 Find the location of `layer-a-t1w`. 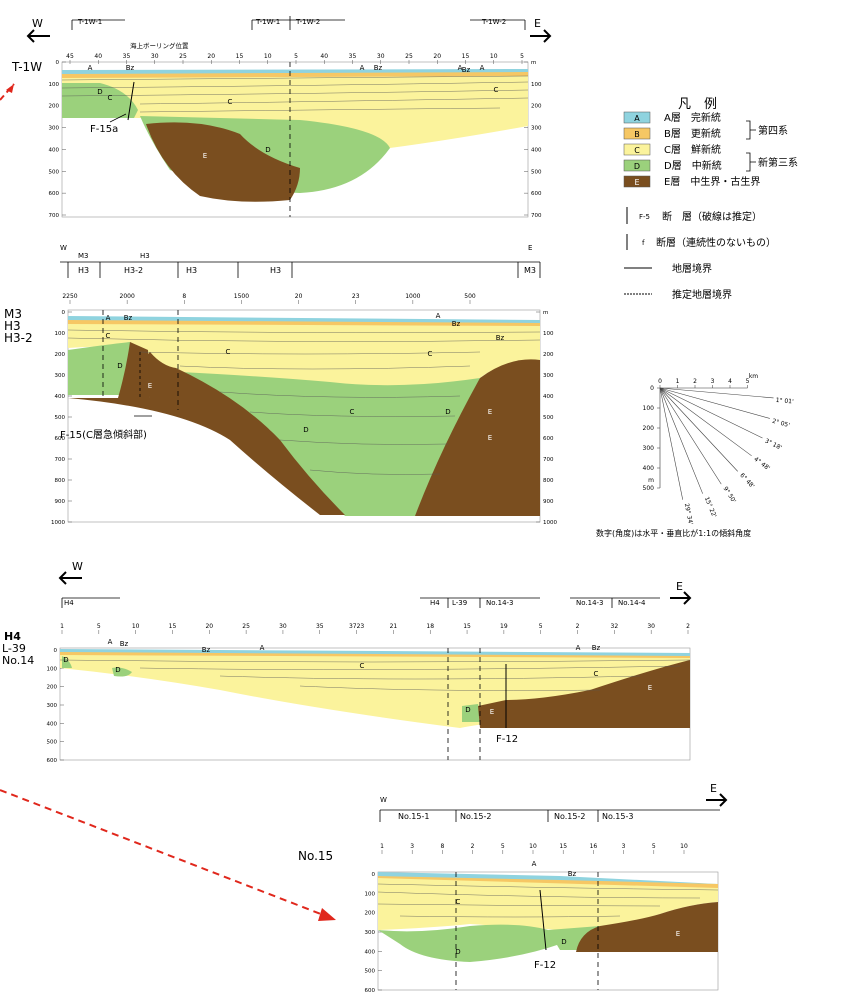

layer-a-t1w is located at coordinates (295, 71).